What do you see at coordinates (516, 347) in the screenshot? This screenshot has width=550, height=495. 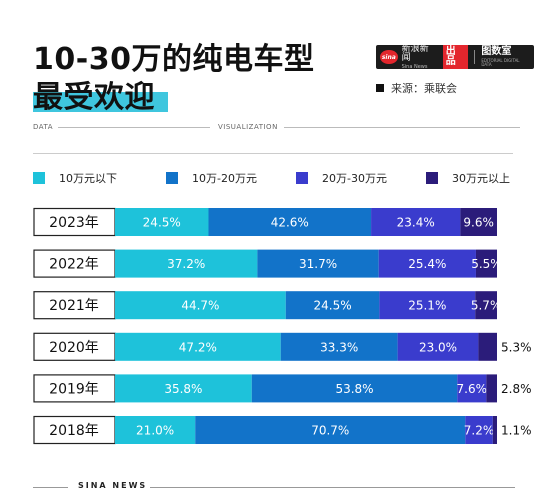 I see `data-label: 5.3%` at bounding box center [516, 347].